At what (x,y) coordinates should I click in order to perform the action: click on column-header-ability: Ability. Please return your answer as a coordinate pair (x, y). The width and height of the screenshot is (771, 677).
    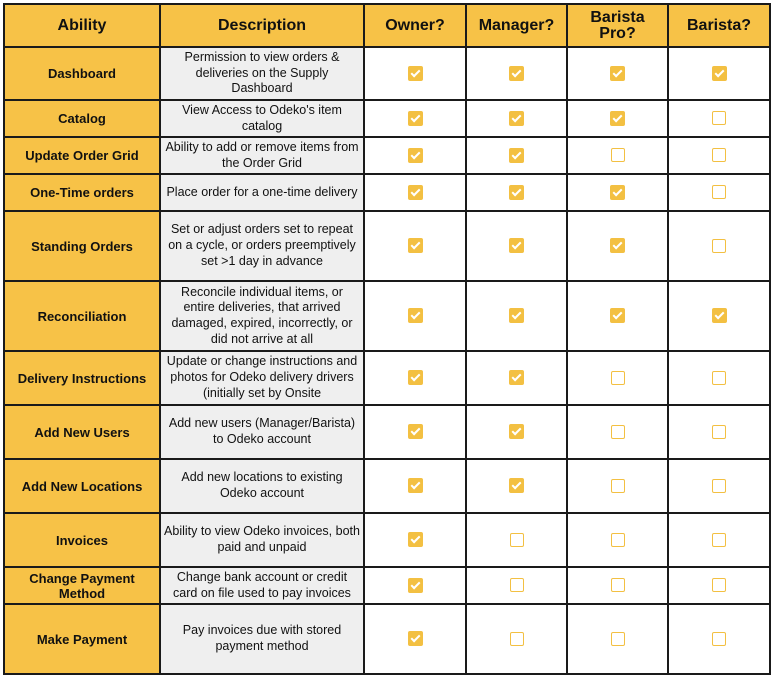
    Looking at the image, I should click on (82, 25).